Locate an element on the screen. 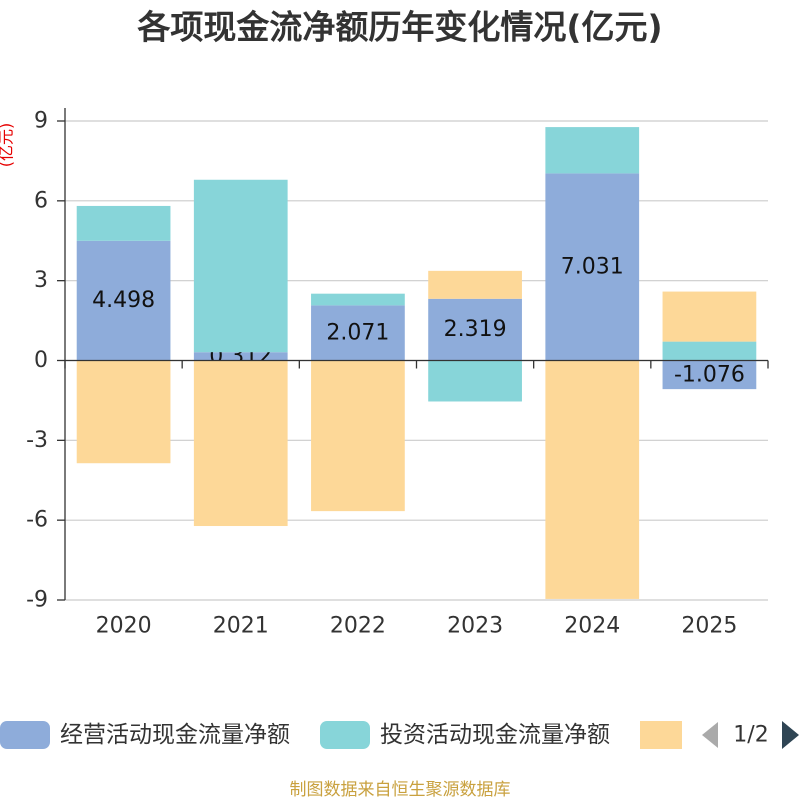 This screenshot has height=800, width=800. x-tick-labels: 2020 2021 2022 2023 2024 2025 is located at coordinates (417, 626).